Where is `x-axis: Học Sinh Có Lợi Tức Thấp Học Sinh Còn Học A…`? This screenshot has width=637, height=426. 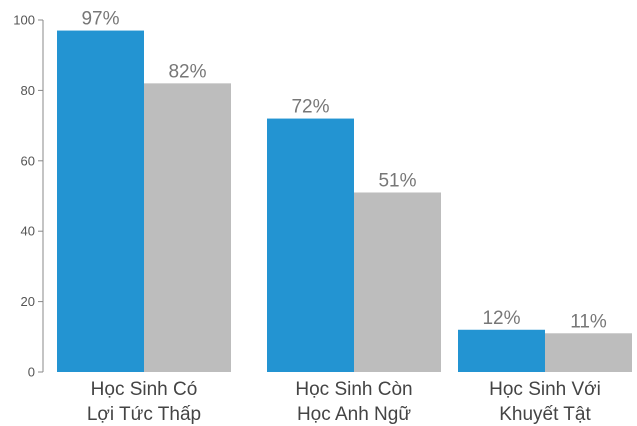 x-axis: Học Sinh Có Lợi Tức Thấp Học Sinh Còn Học A… is located at coordinates (344, 402).